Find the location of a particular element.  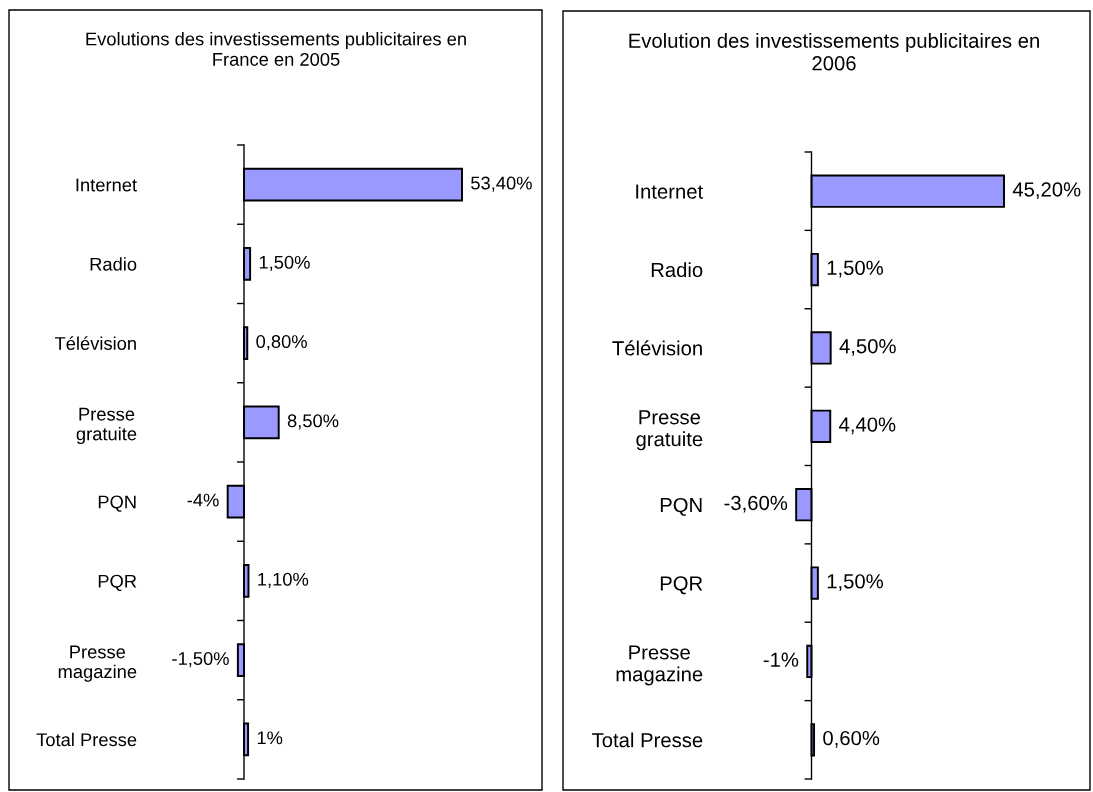

chart-title: Evolutions des investissements publicitaires en France en 2005 is located at coordinates (276, 49).